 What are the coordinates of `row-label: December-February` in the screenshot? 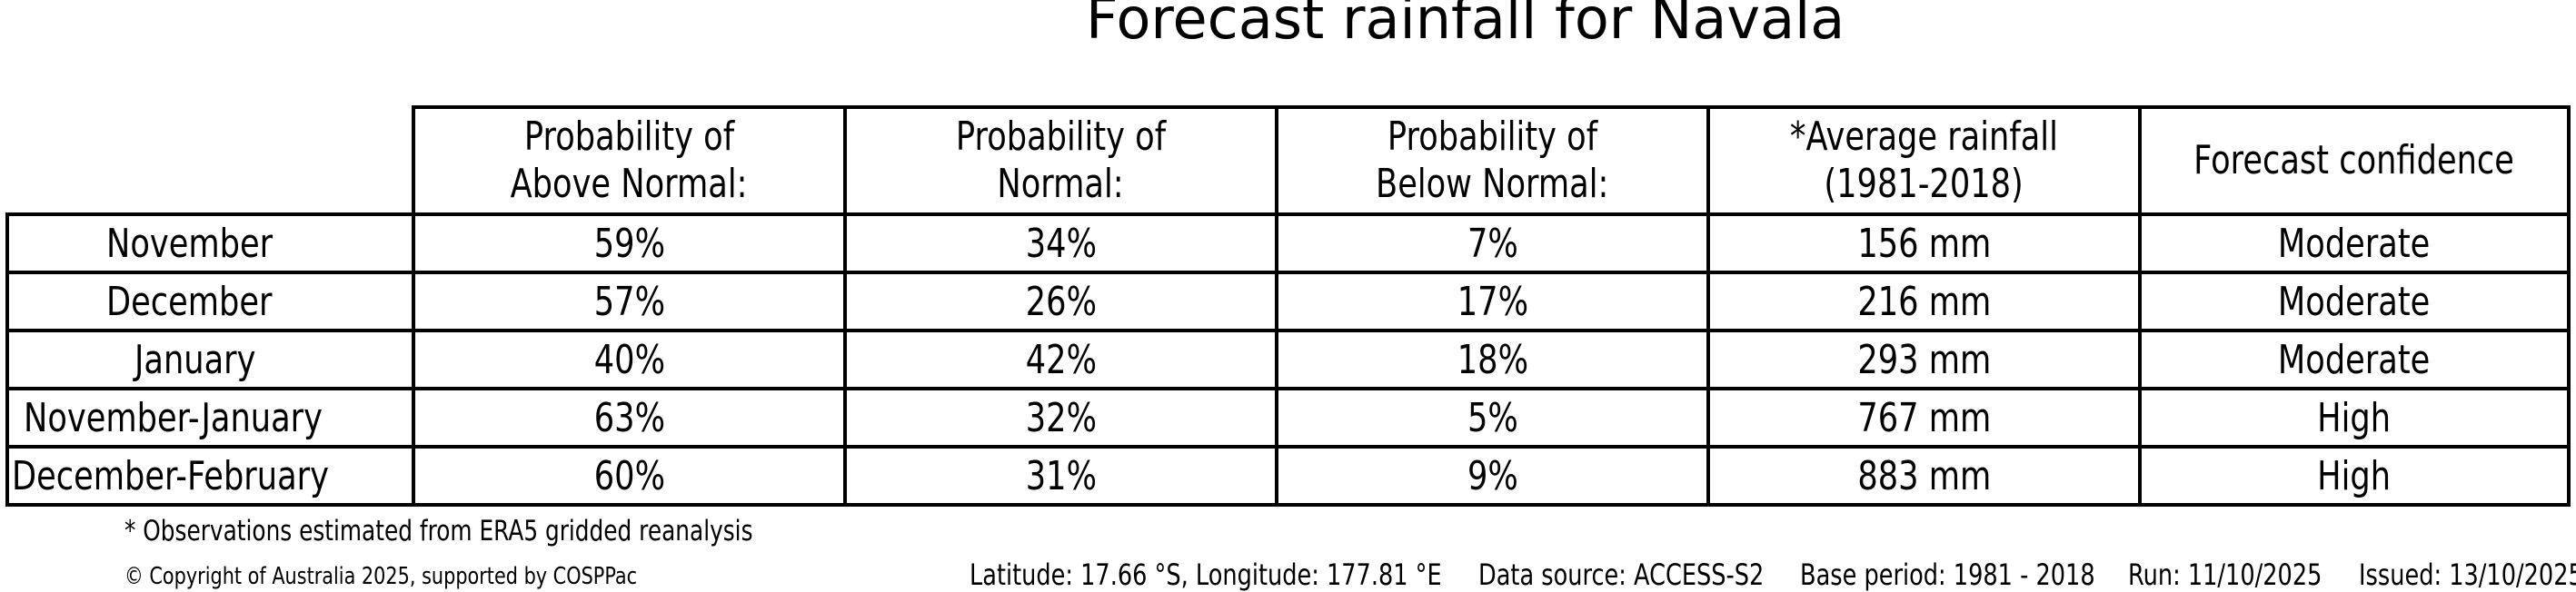 It's located at (210, 476).